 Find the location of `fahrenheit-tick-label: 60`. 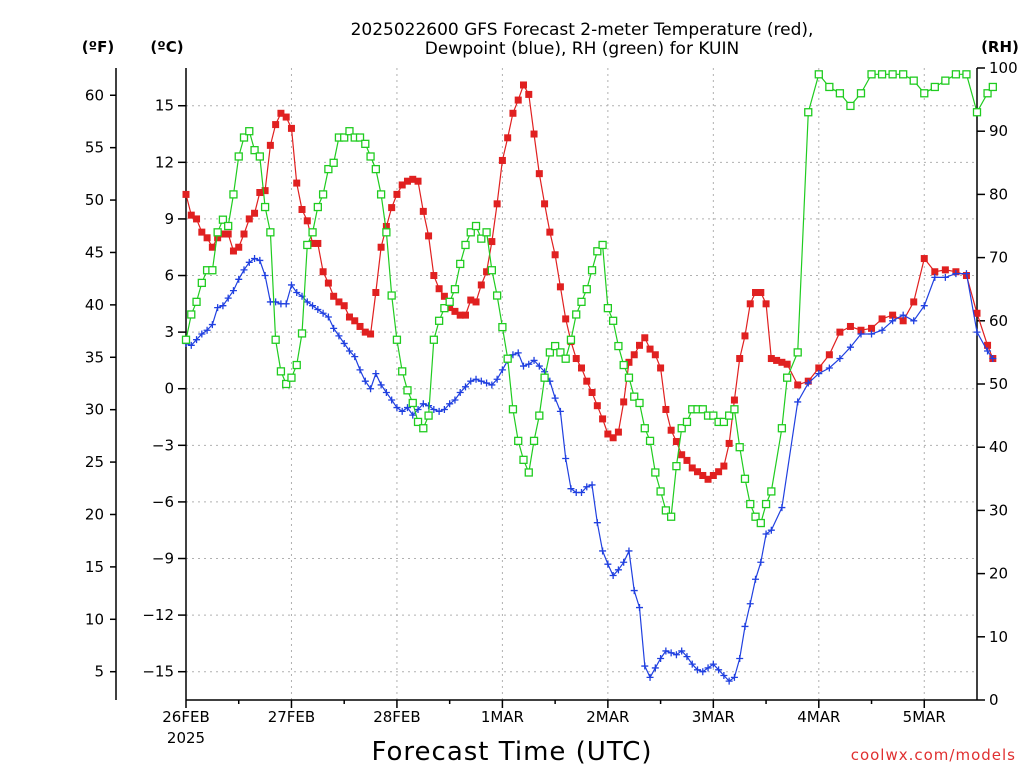

fahrenheit-tick-label: 60 is located at coordinates (94, 95).